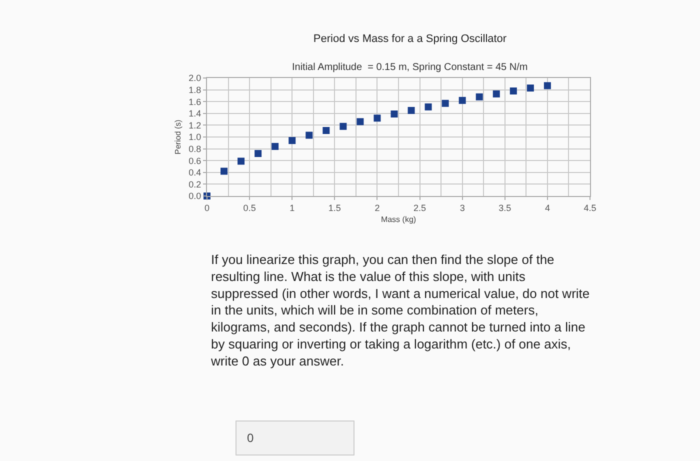 This screenshot has height=461, width=700. I want to click on x-tick-label: 0, so click(207, 207).